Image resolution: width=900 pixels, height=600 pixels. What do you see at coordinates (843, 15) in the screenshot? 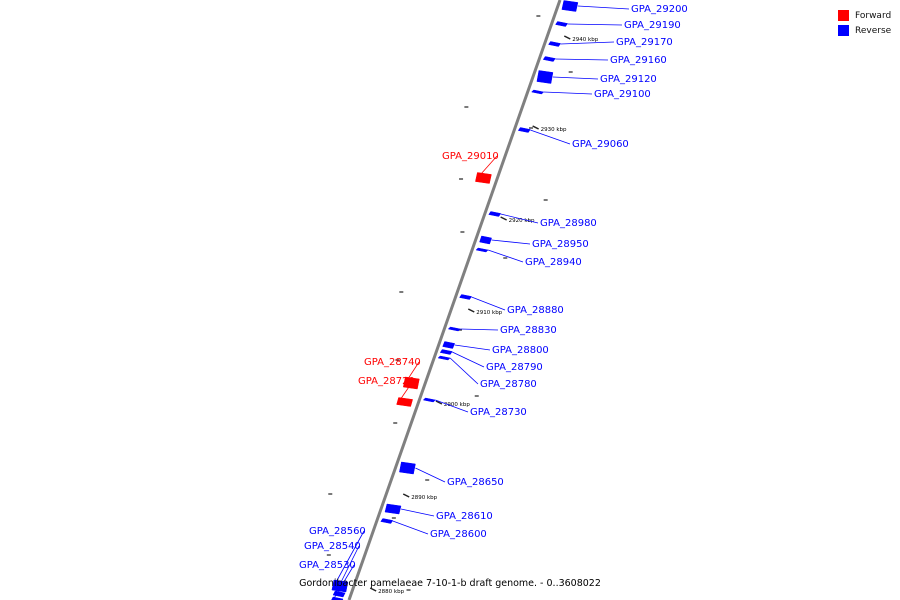
I see `forward-swatch` at bounding box center [843, 15].